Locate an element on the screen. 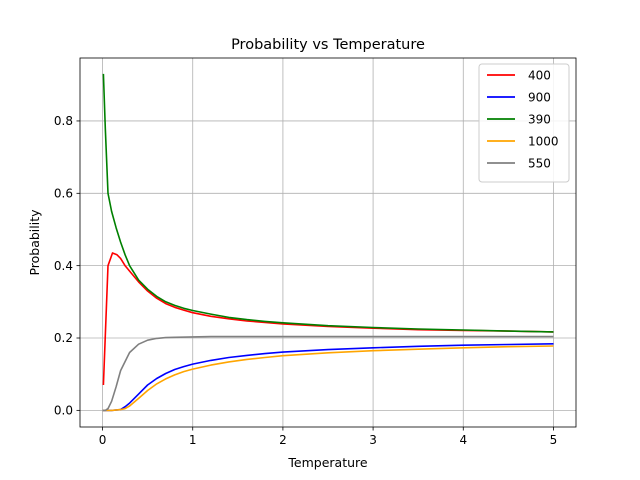 Image resolution: width=640 pixels, height=480 pixels. legend-label: 400 is located at coordinates (539, 75).